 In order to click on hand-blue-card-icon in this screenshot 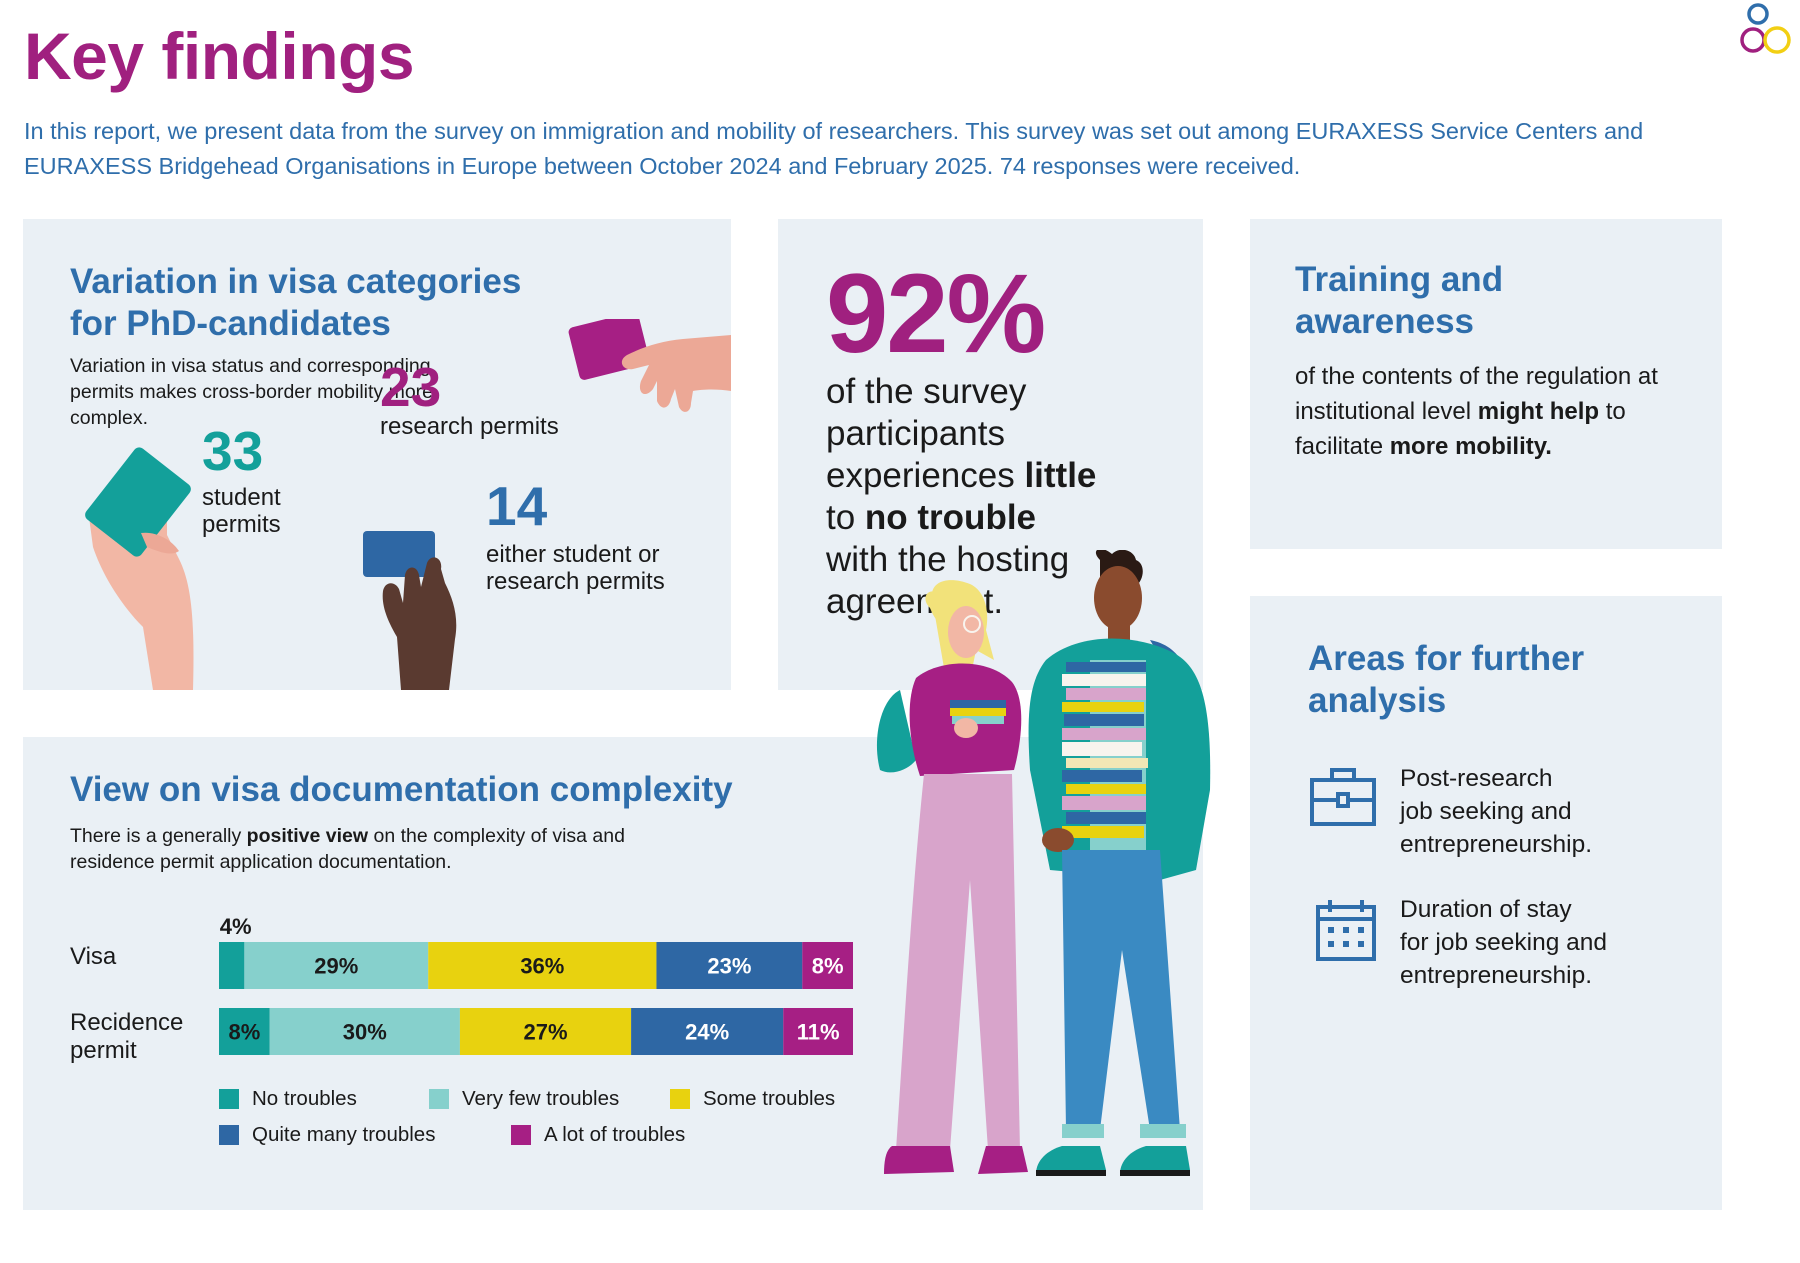, I will do `click(410, 610)`.